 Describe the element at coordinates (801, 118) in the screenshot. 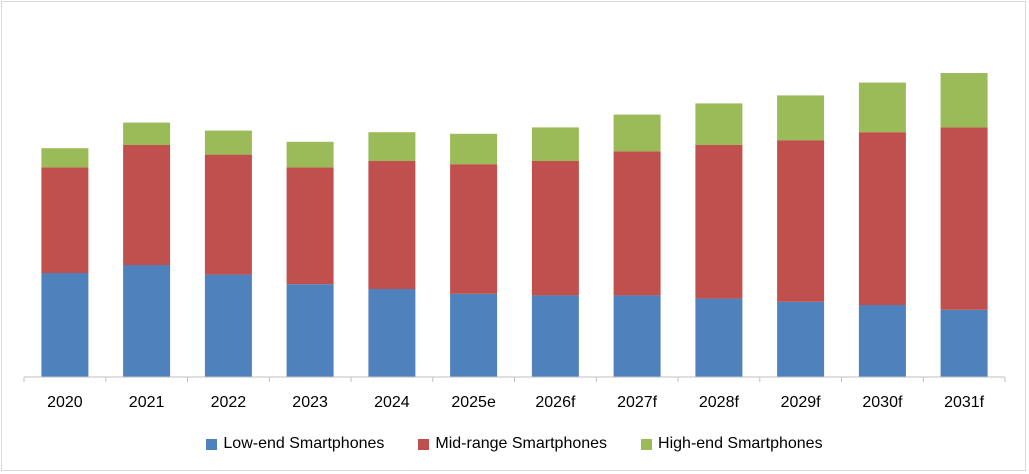

I see `bar-high-end-smartphones-2029f` at that location.